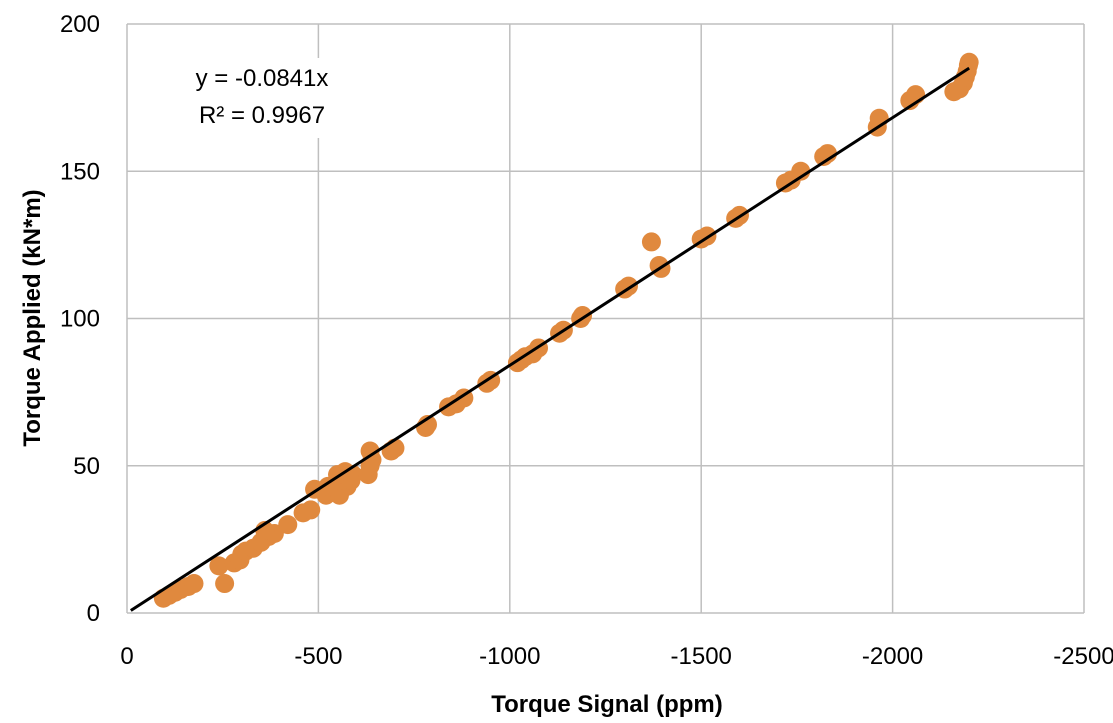 The height and width of the screenshot is (723, 1113). I want to click on x-tick-label: -2500, so click(1083, 656).